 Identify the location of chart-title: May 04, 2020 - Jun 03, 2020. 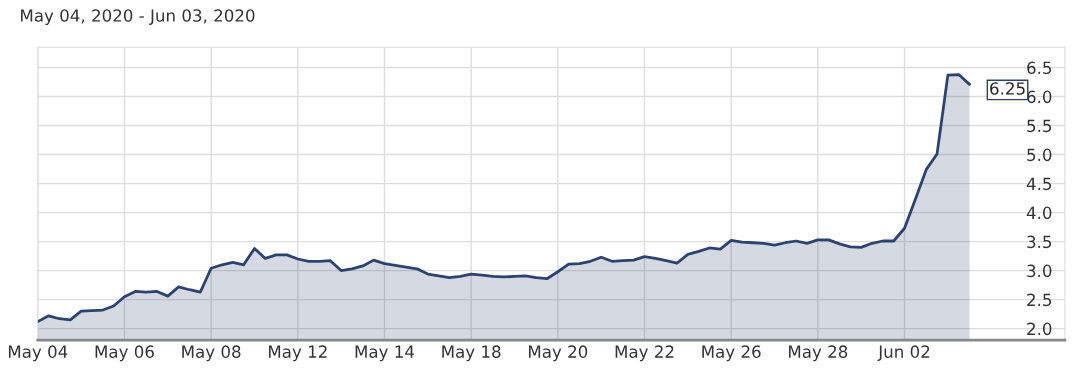
(138, 17).